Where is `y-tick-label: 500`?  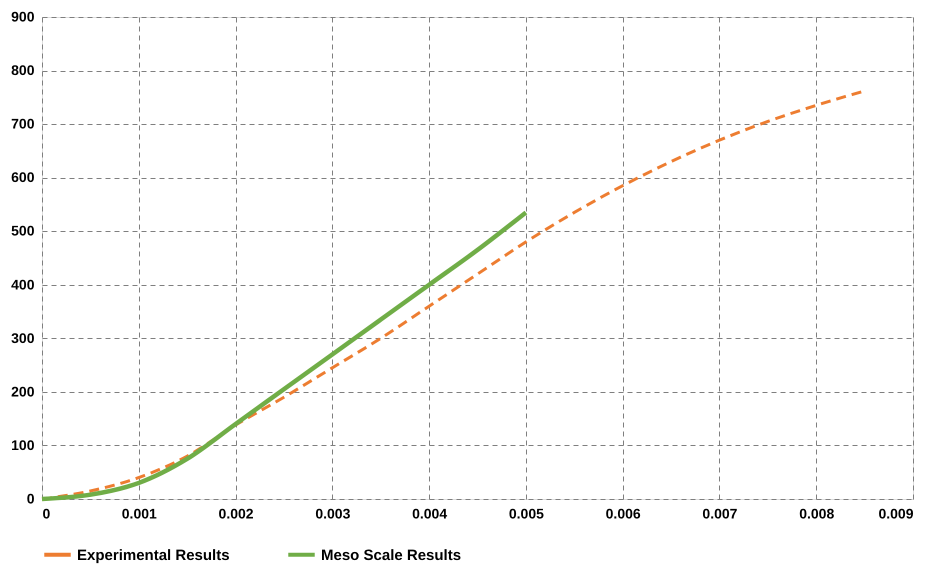 y-tick-label: 500 is located at coordinates (23, 230).